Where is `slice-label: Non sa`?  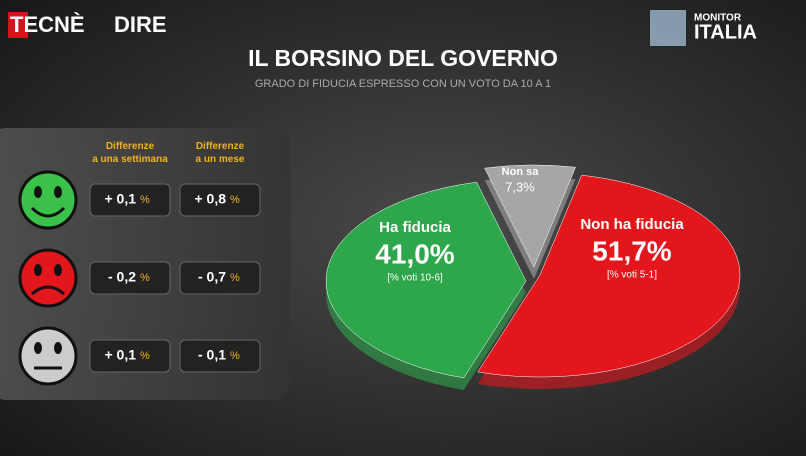 slice-label: Non sa is located at coordinates (521, 172).